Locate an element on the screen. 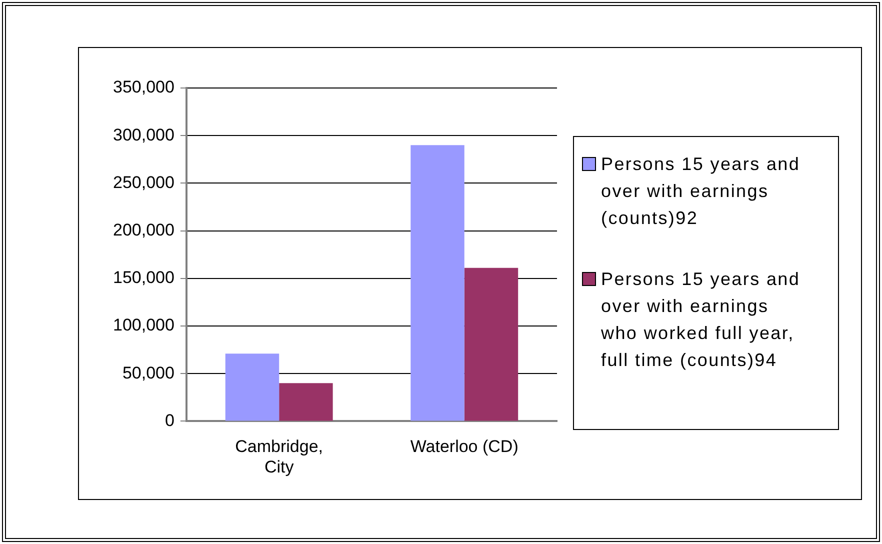  y-tick-label: 0 is located at coordinates (169, 420).